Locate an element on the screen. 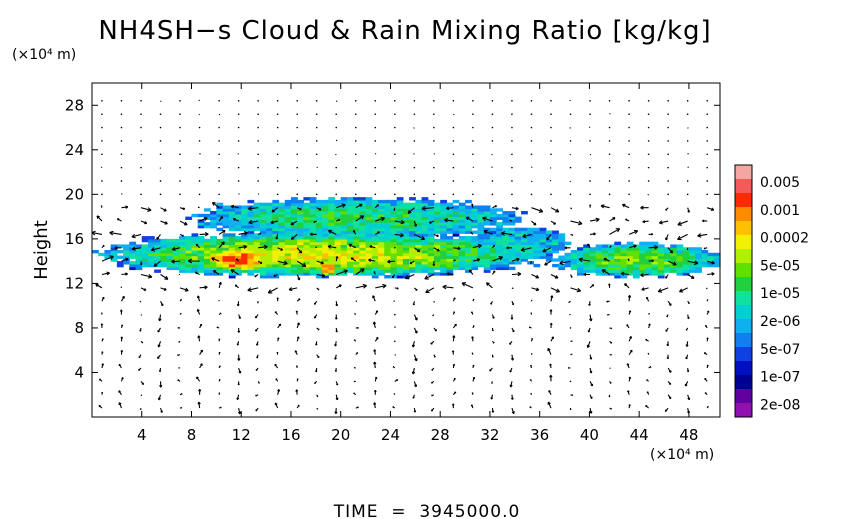 This screenshot has width=854, height=519. x-tick-label: 36 is located at coordinates (539, 435).